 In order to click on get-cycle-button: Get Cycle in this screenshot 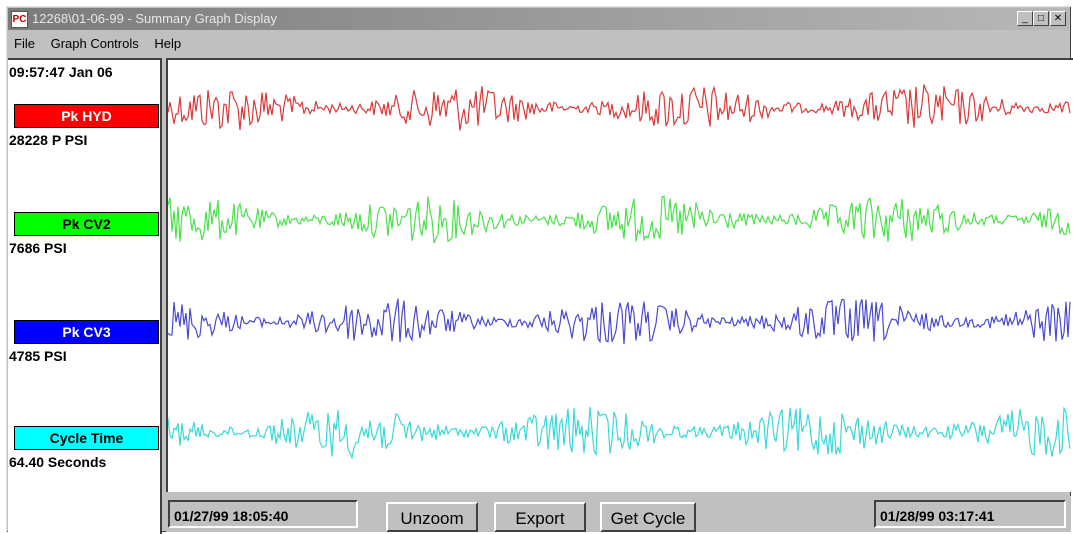, I will do `click(648, 517)`.